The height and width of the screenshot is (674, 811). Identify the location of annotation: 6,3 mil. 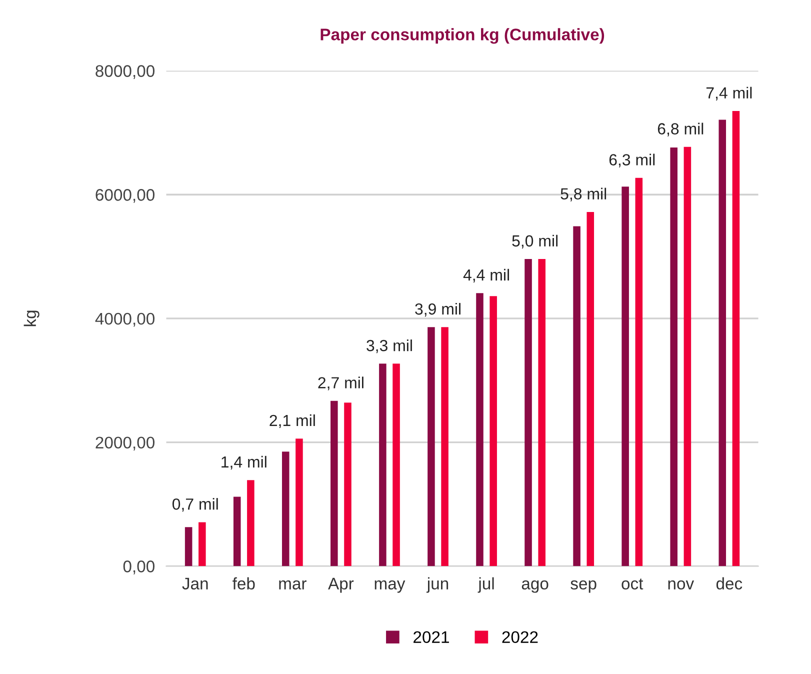
(632, 161).